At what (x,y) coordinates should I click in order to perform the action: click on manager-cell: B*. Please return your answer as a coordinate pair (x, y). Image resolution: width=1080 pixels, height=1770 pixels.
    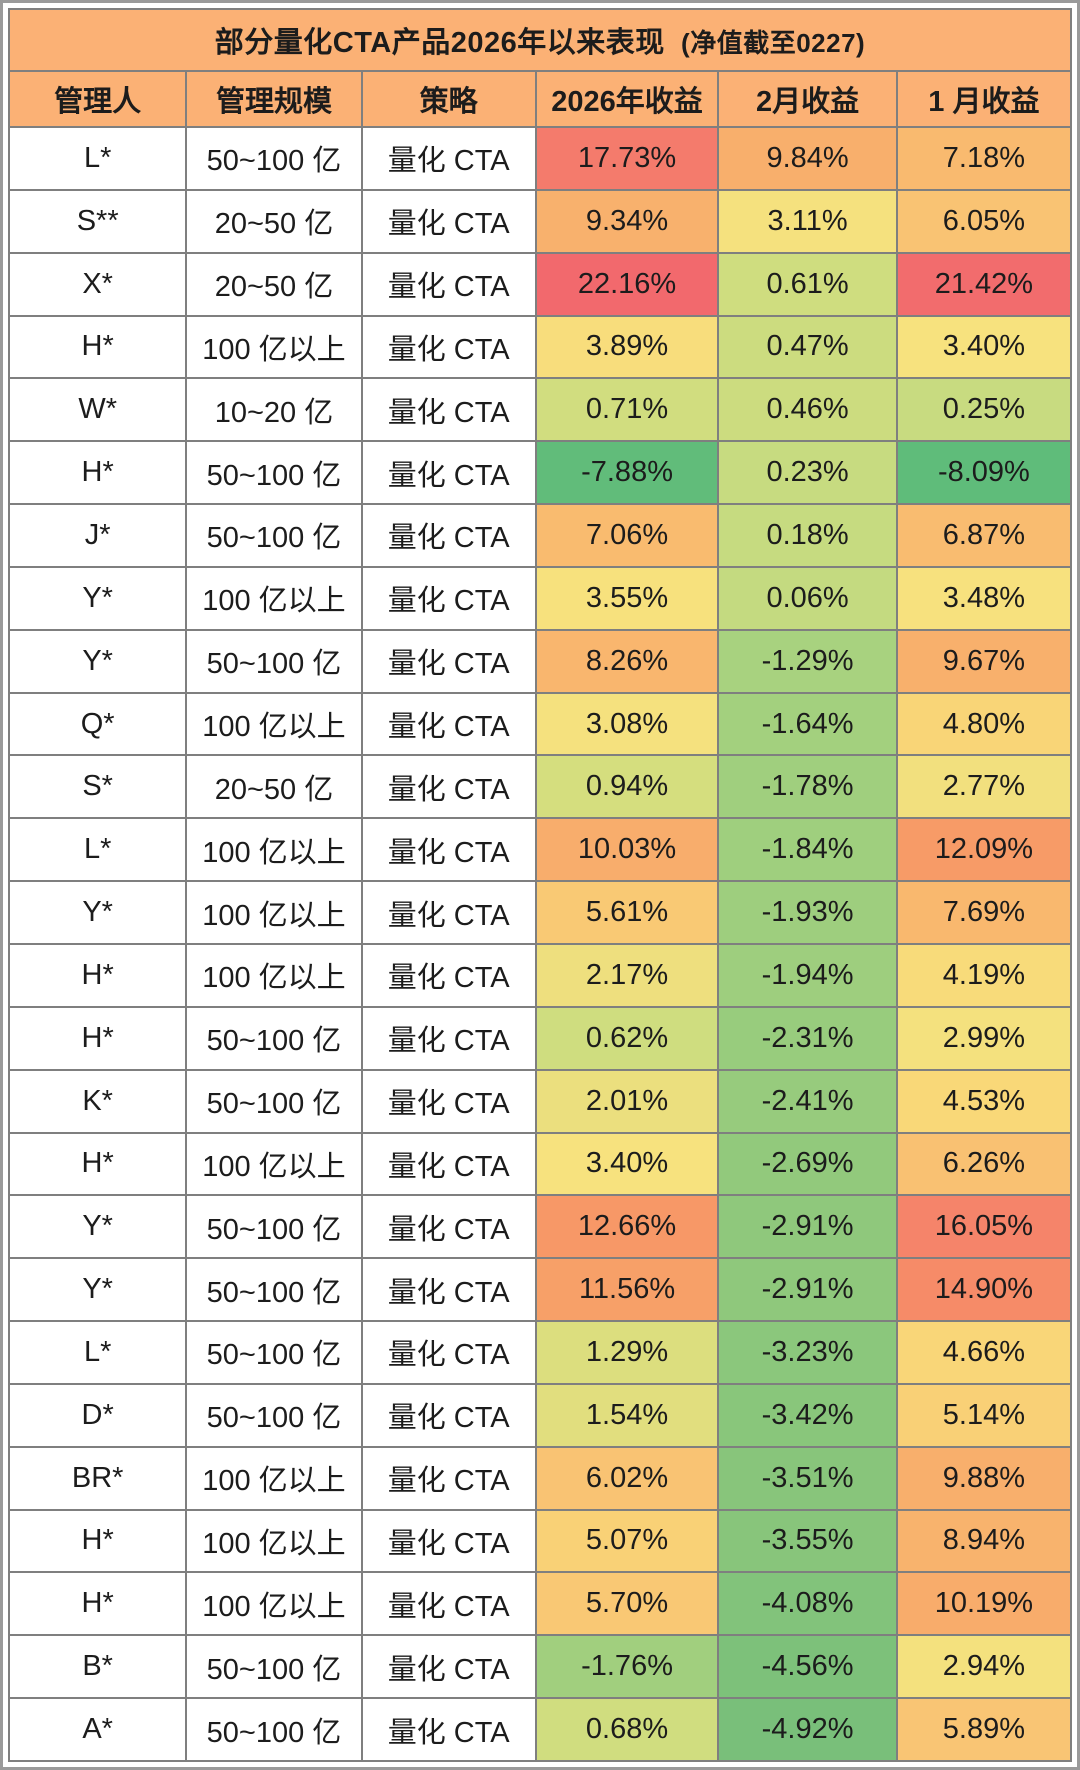
    Looking at the image, I should click on (97, 1667).